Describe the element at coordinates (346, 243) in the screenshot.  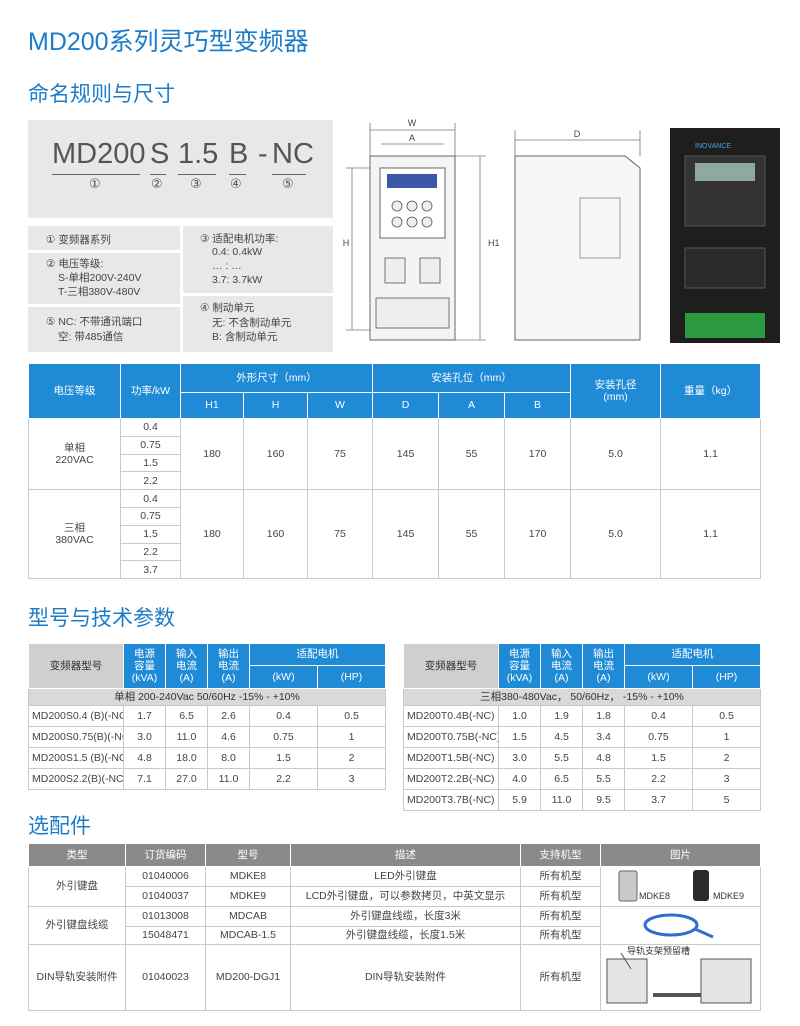
I see `dimension-label: H` at that location.